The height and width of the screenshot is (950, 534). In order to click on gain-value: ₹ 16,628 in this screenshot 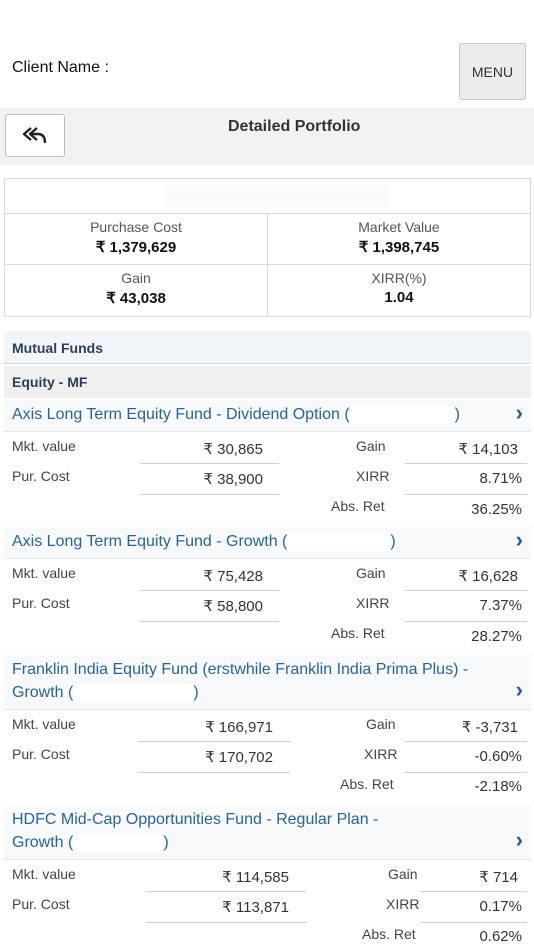, I will do `click(488, 576)`.